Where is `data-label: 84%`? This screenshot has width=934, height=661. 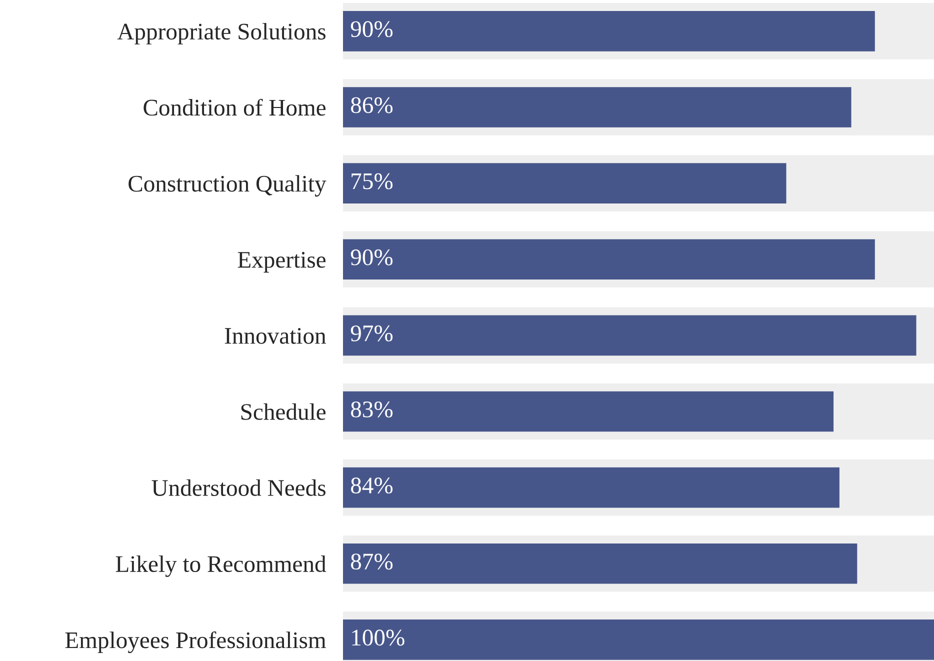 data-label: 84% is located at coordinates (371, 486).